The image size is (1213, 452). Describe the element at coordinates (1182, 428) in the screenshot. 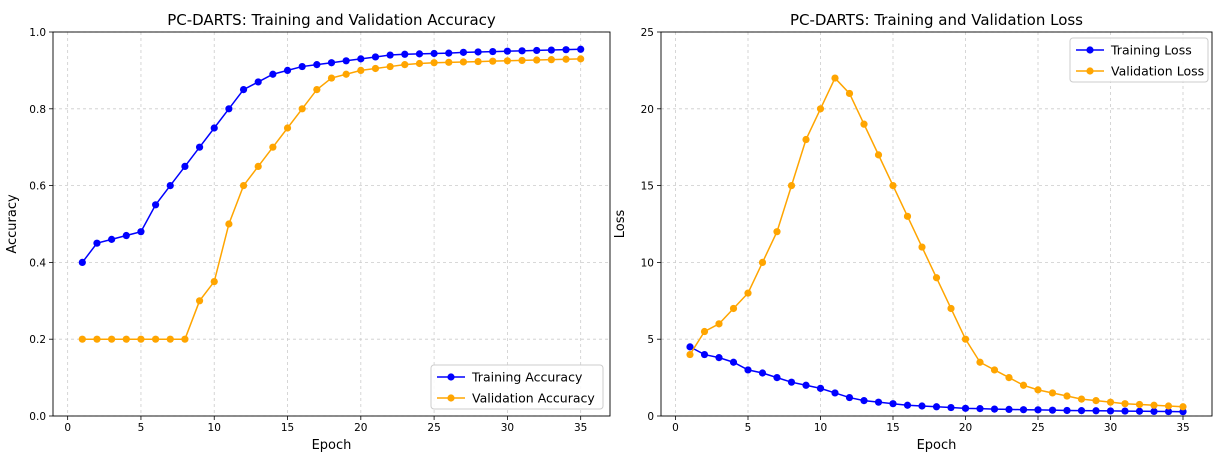

I see `x-tick-label: 35` at that location.